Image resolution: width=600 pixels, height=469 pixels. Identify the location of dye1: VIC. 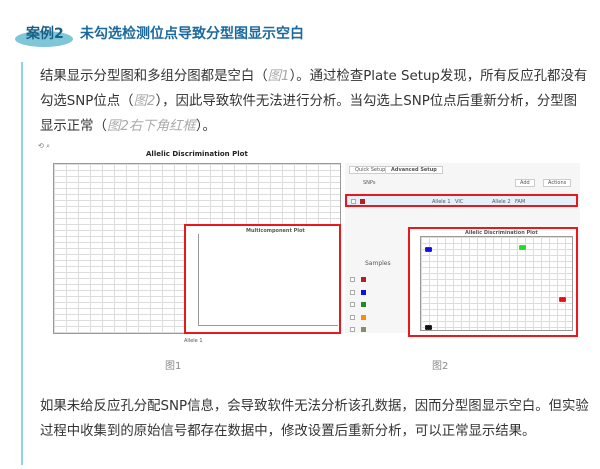
(459, 202).